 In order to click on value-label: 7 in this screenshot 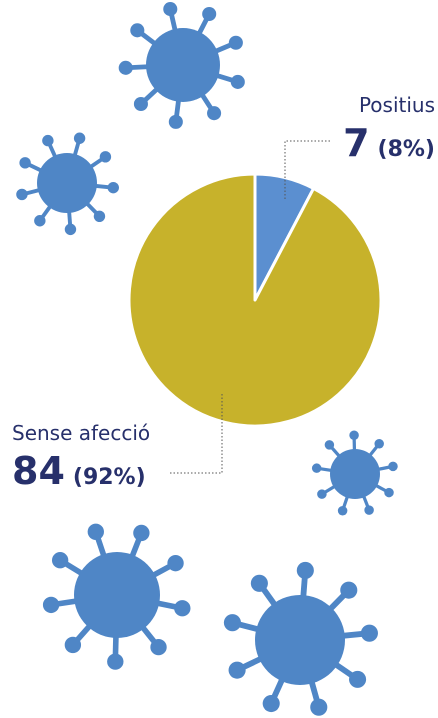, I will do `click(356, 143)`.